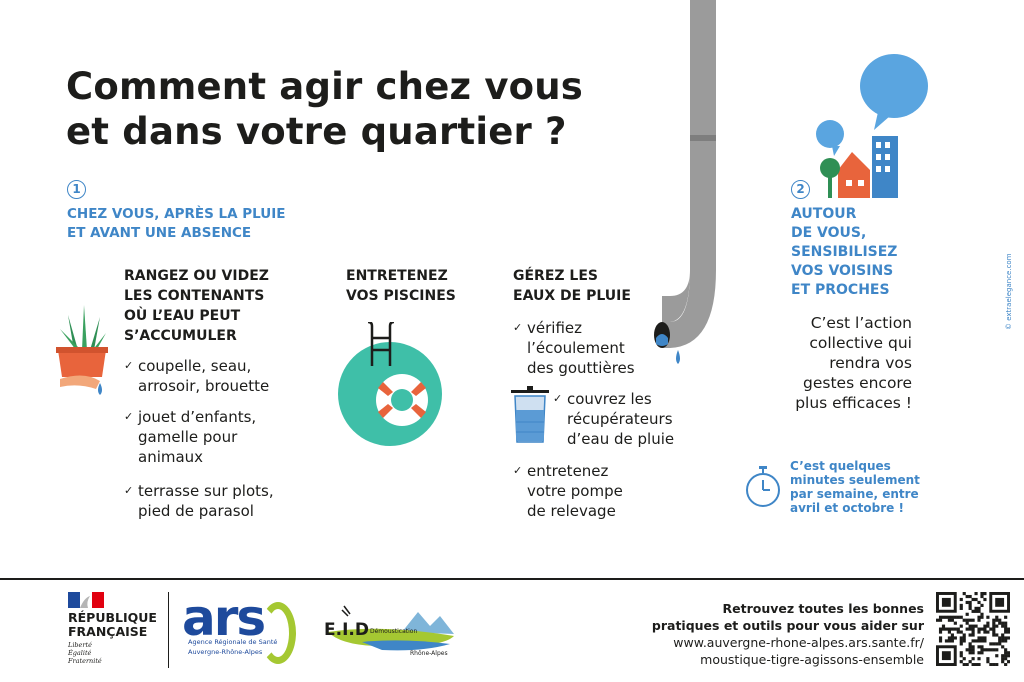  I want to click on ars-logo-text: ars, so click(224, 618).